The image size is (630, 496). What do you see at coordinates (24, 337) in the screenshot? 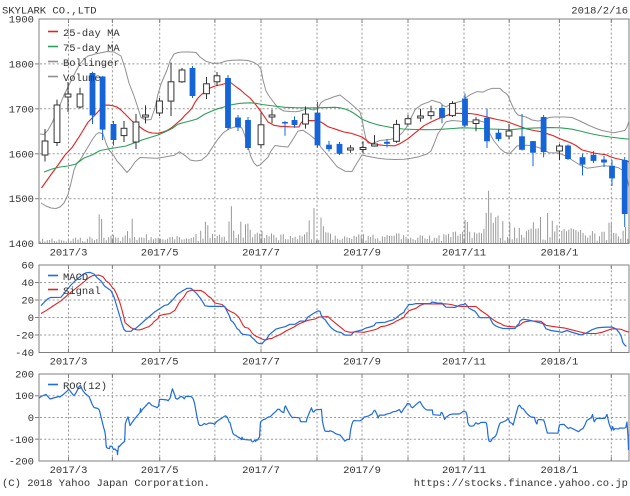
I see `svg-text: -20` at bounding box center [24, 337].